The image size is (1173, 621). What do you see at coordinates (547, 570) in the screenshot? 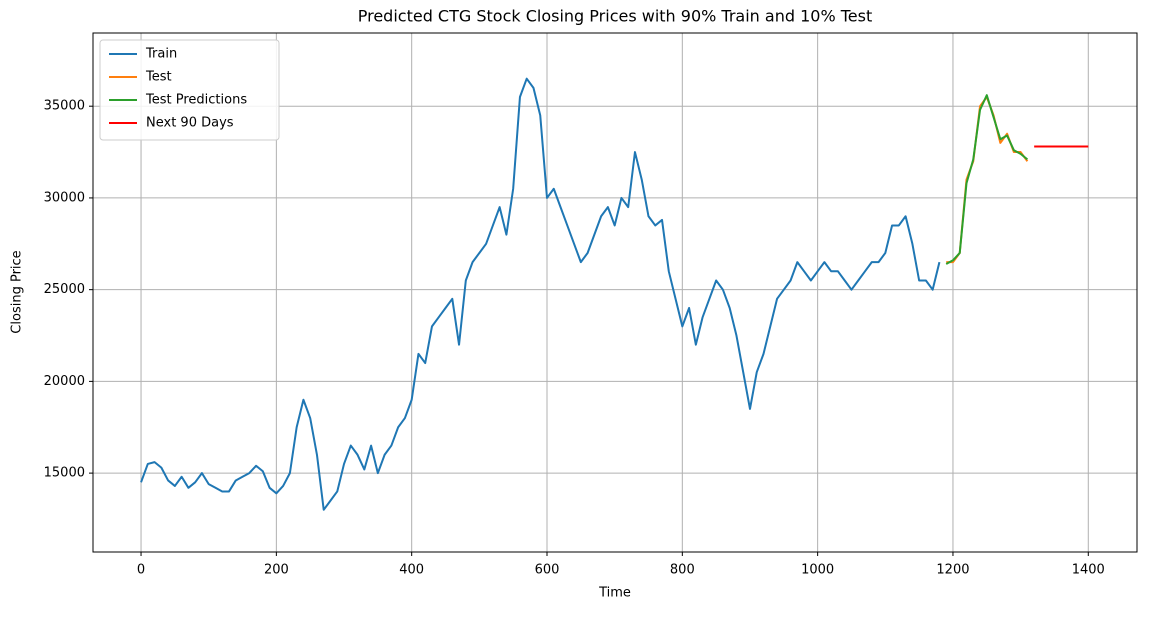
I see `x-tick-label: 600` at bounding box center [547, 570].